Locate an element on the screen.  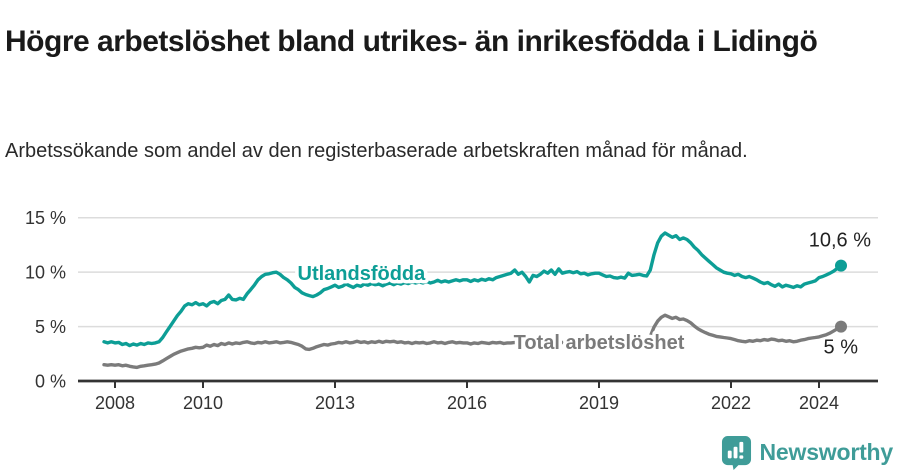
y-tick-label: 0 % is located at coordinates (50, 382).